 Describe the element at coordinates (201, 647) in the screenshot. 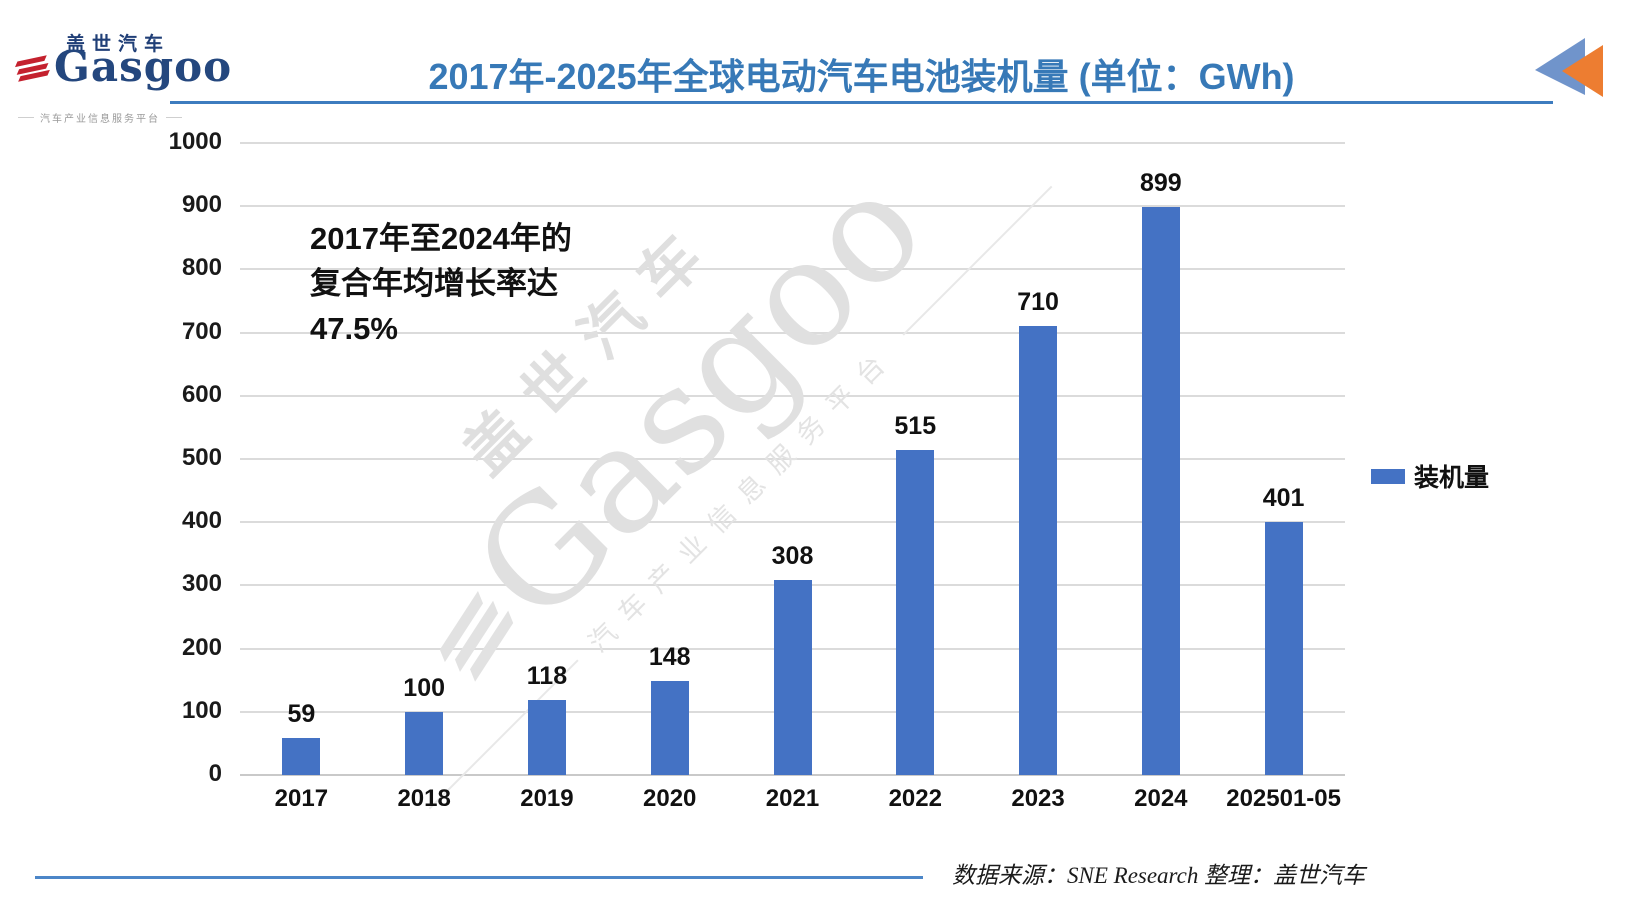

I see `y-axis-tick-label: 200` at that location.